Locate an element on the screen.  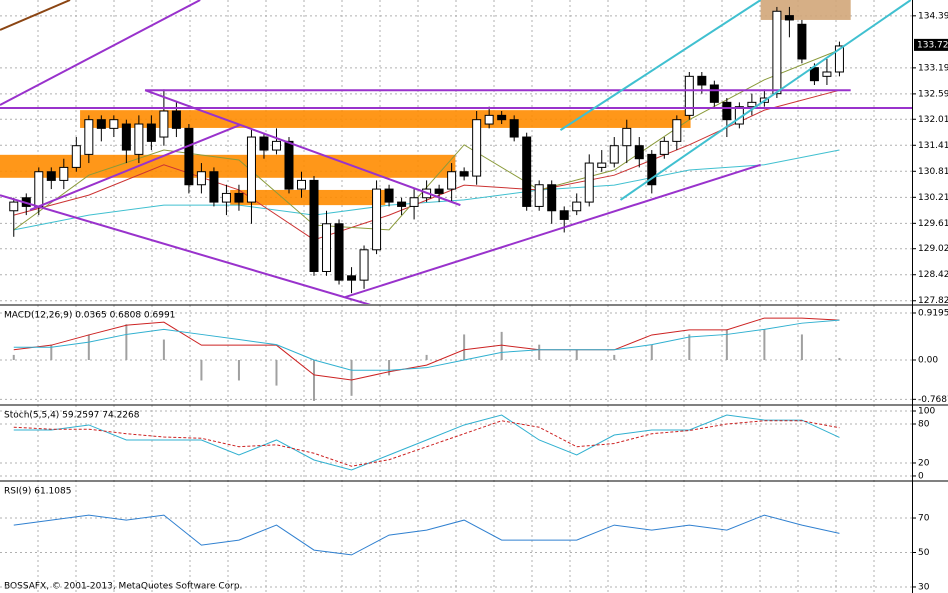
y-tick-label: 129.025 is located at coordinates (933, 249).